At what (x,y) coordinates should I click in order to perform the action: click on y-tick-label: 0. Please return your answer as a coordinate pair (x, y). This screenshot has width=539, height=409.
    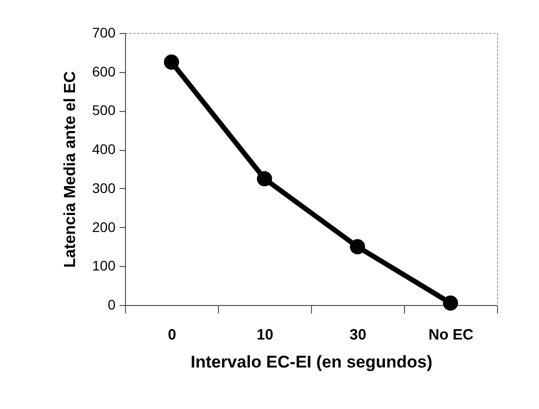
    Looking at the image, I should click on (112, 304).